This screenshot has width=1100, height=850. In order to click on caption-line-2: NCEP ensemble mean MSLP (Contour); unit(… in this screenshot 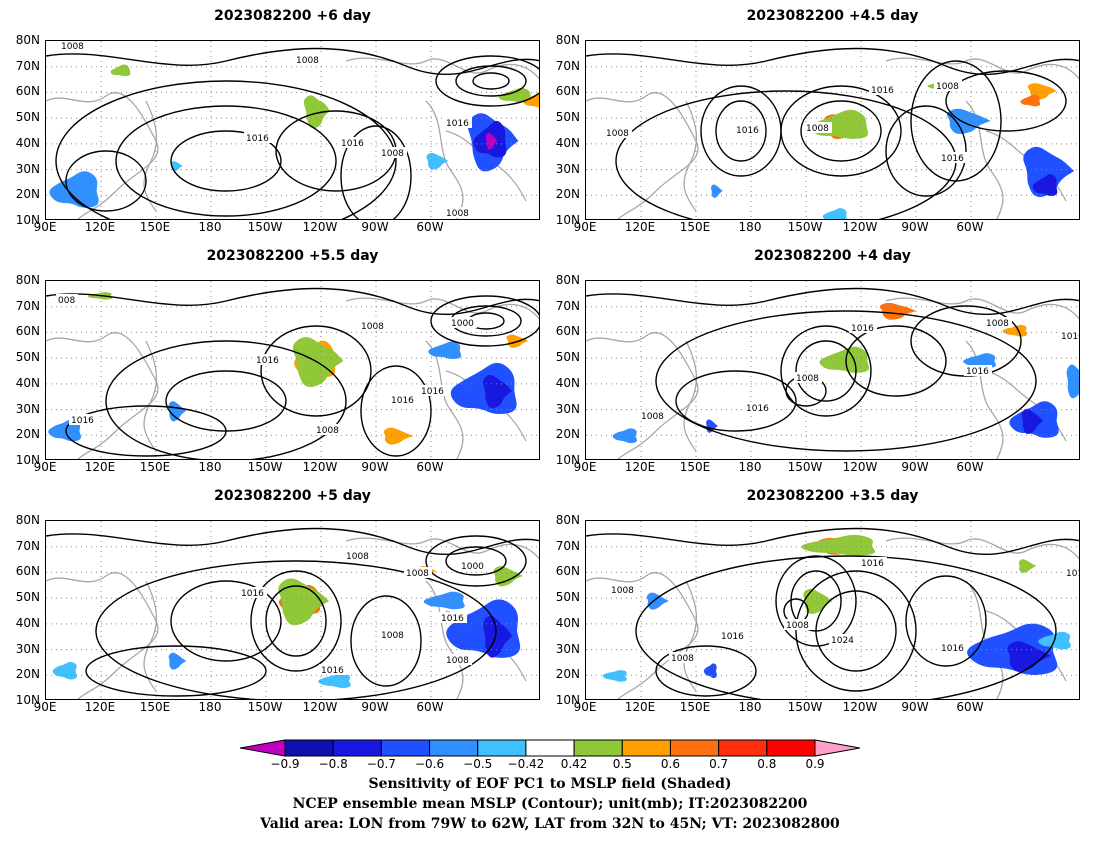, I will do `click(550, 804)`.